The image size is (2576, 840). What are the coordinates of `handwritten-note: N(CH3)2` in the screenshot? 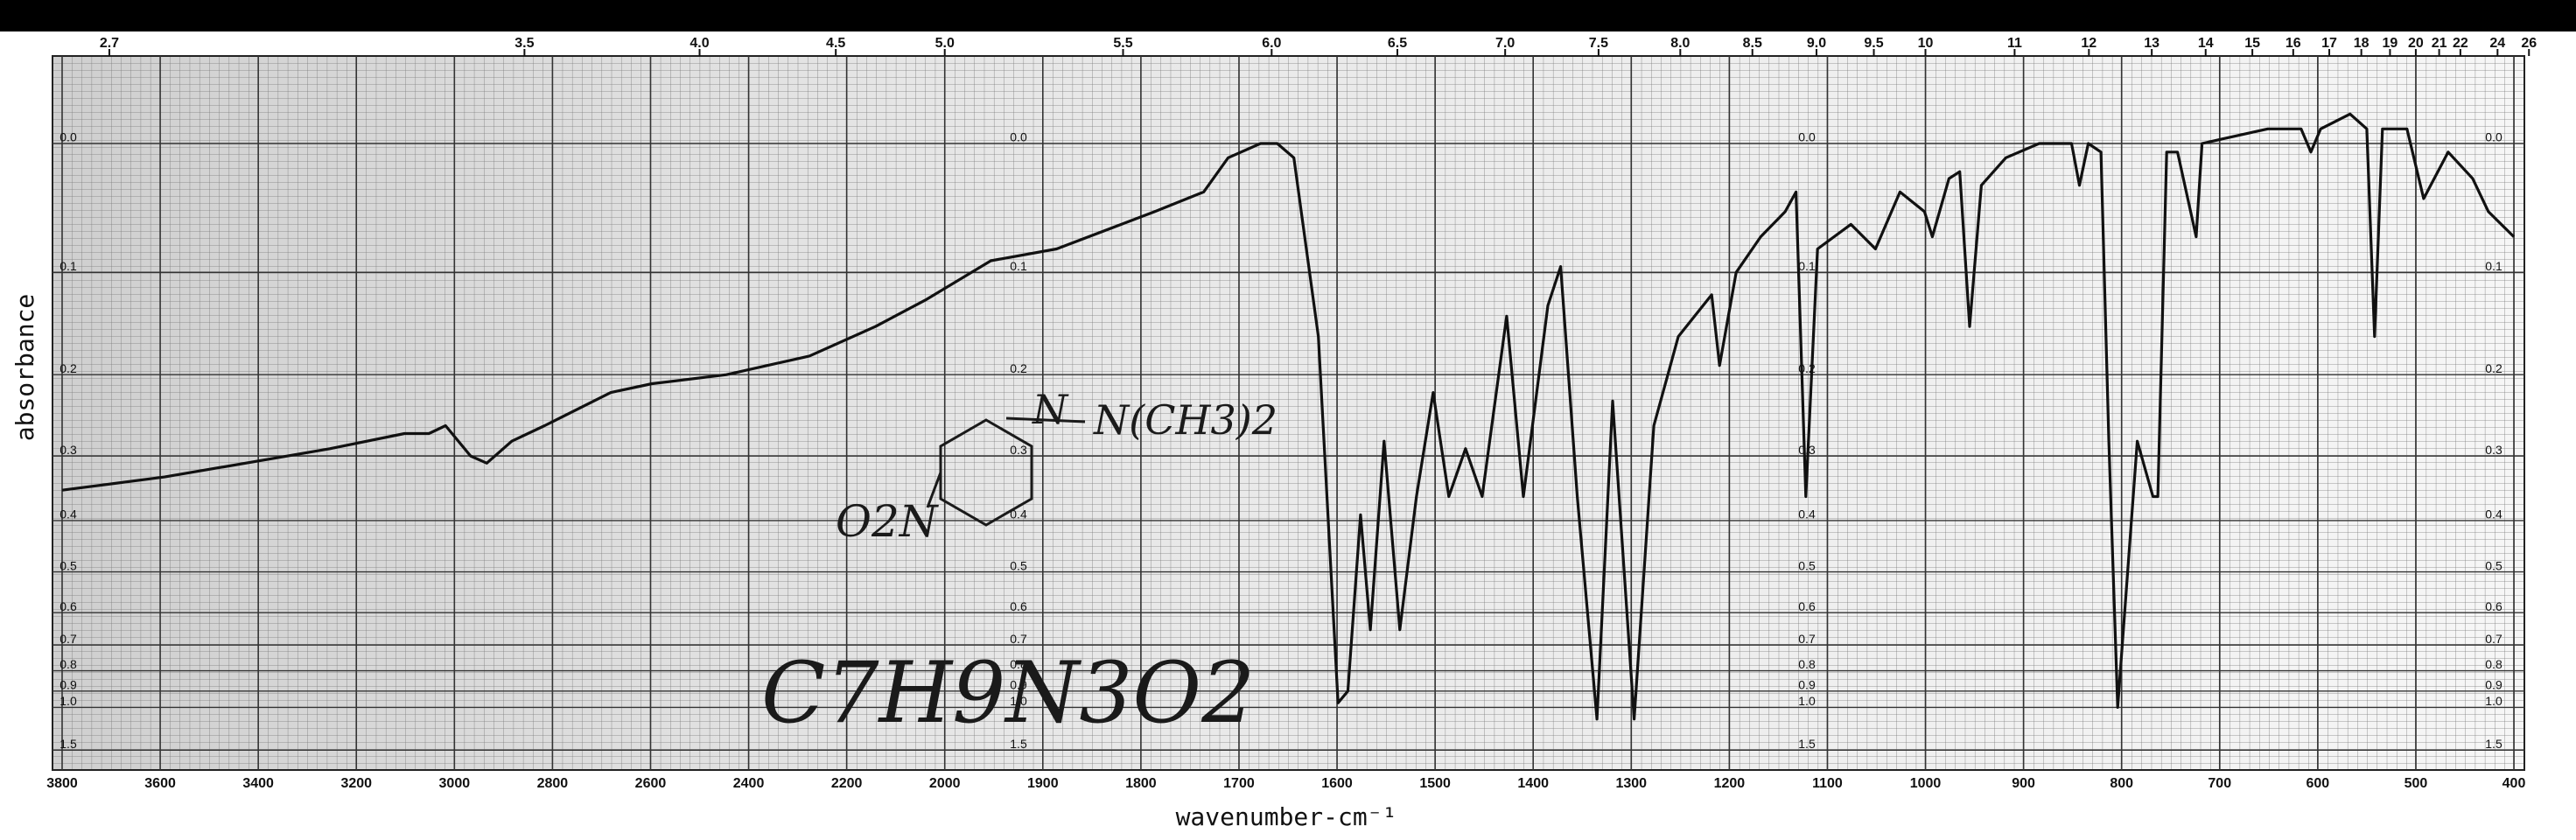 It's located at (1185, 420).